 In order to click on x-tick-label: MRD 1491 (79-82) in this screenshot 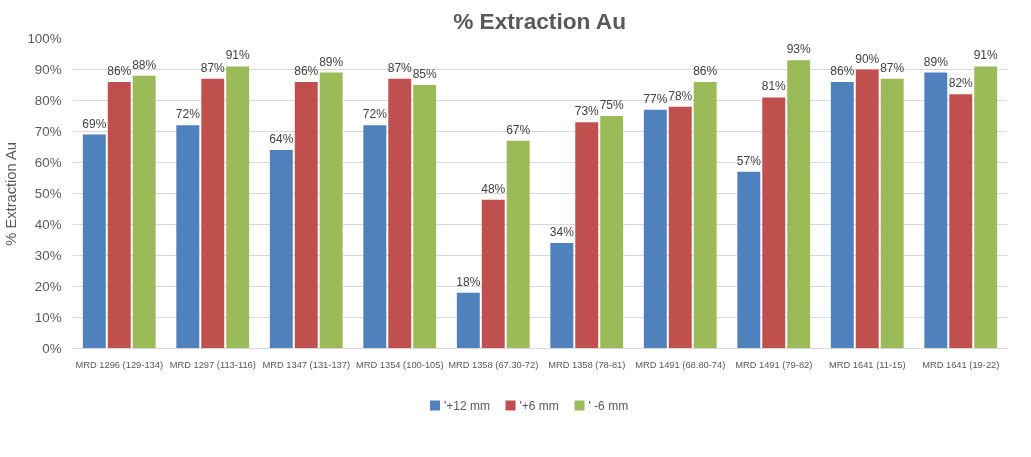, I will do `click(774, 364)`.